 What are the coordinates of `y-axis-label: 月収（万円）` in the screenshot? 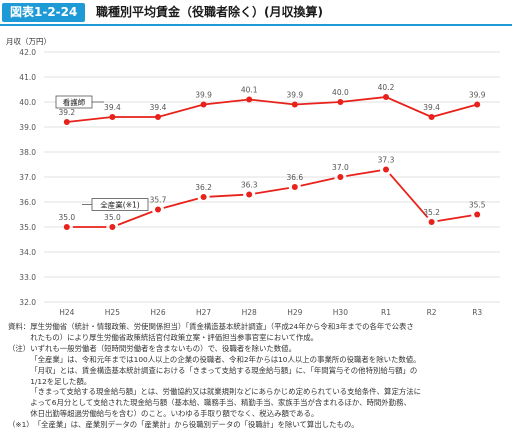 It's located at (28, 41).